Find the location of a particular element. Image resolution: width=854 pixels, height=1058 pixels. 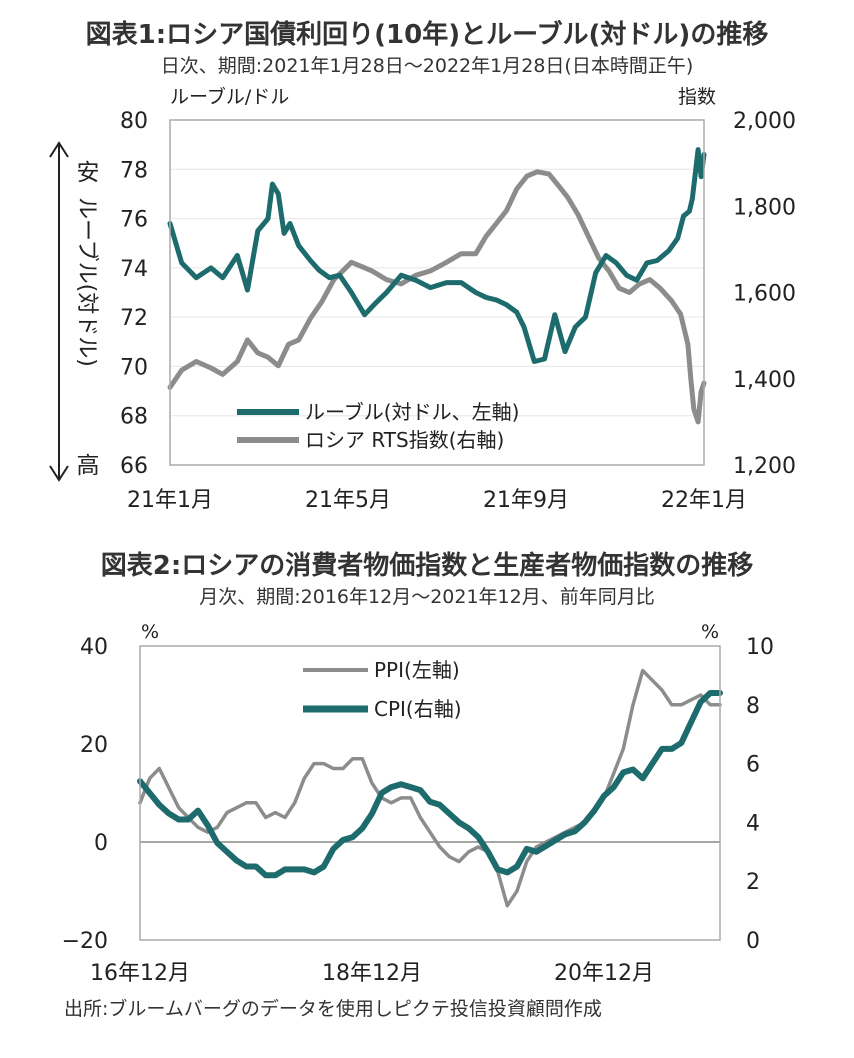

chart1-x-tick-label: 21年5月 is located at coordinates (348, 500).